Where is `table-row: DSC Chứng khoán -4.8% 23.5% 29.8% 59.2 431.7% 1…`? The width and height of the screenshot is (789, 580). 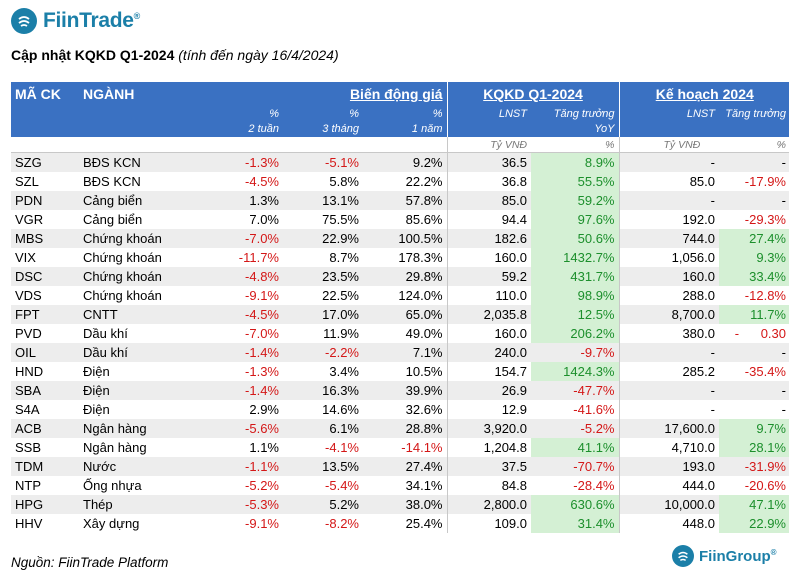 table-row: DSC Chứng khoán -4.8% 23.5% 29.8% 59.2 431.7% 1… is located at coordinates (400, 276).